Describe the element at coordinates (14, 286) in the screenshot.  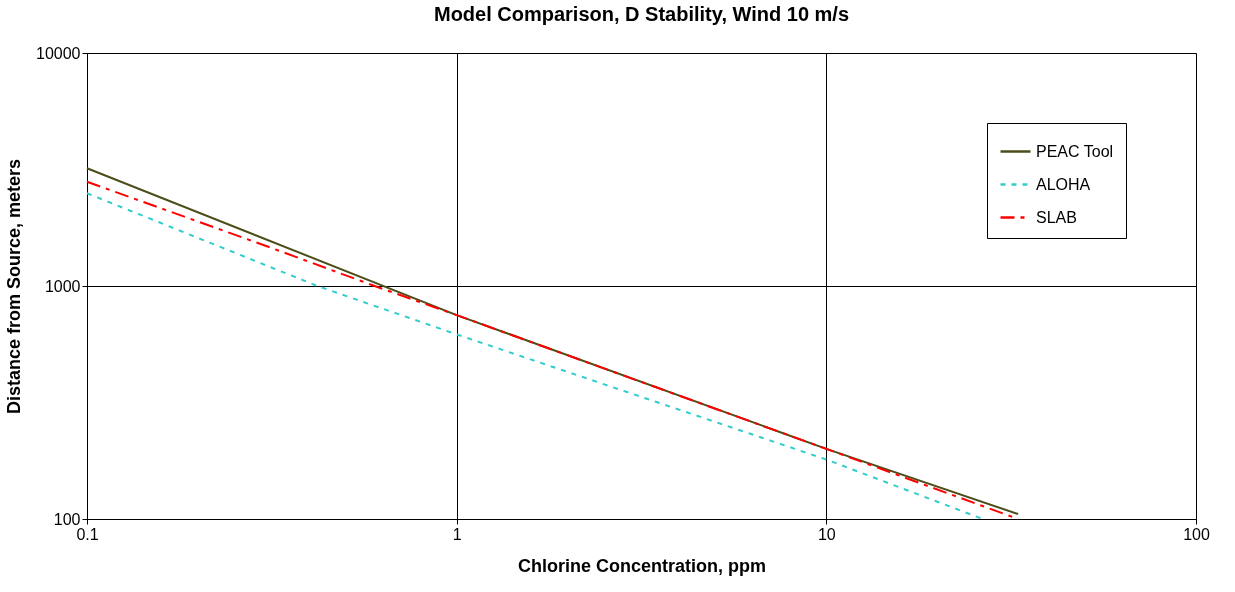
I see `y-axis-title: Distance from Source, meters` at that location.